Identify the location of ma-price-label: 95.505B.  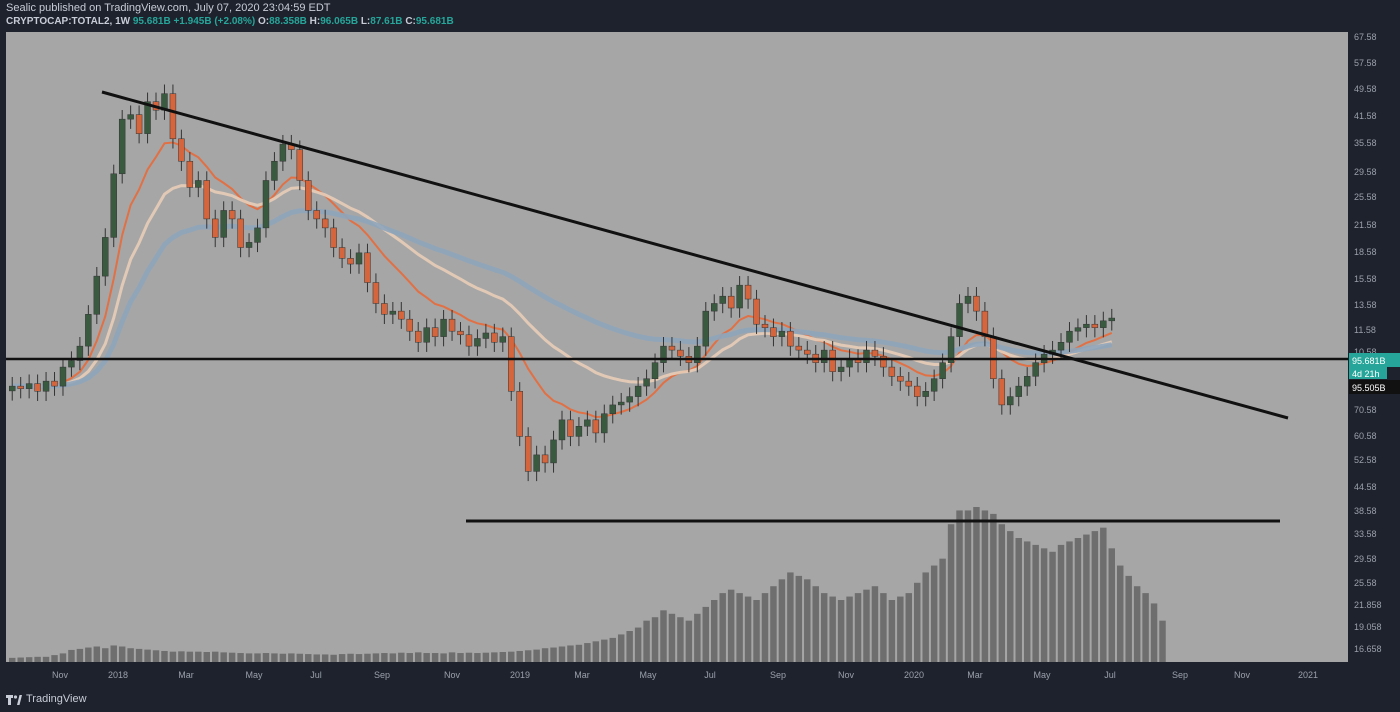
(1369, 388).